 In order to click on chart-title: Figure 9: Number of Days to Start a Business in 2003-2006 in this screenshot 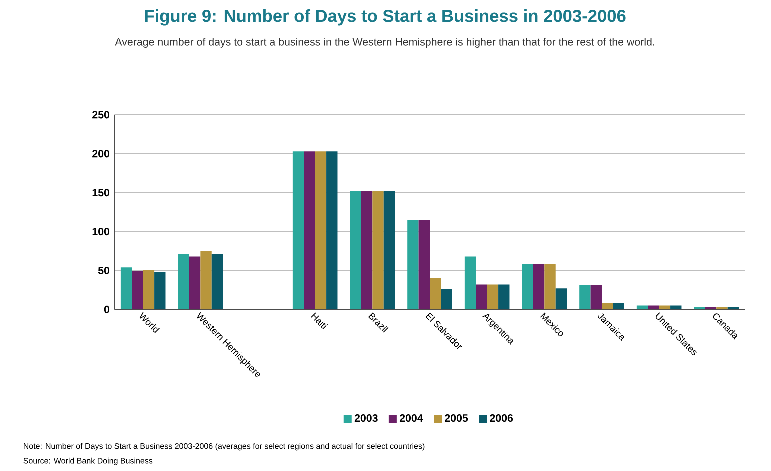, I will do `click(385, 18)`.